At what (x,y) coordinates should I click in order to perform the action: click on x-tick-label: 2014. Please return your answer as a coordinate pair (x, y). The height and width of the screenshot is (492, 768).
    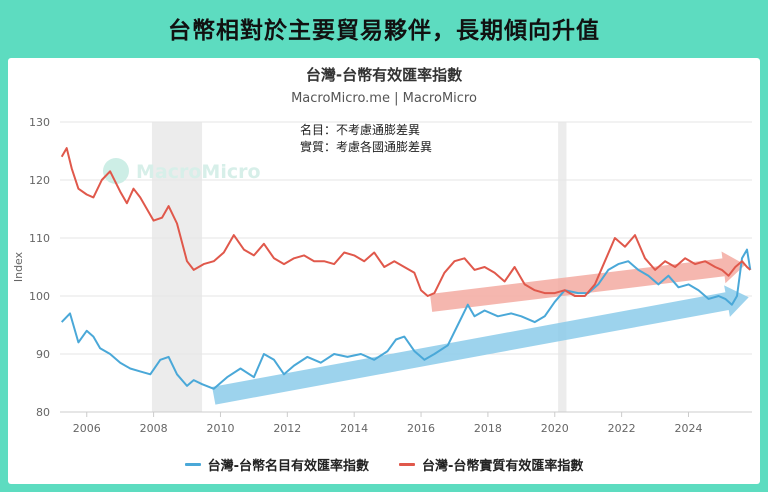
    Looking at the image, I should click on (354, 428).